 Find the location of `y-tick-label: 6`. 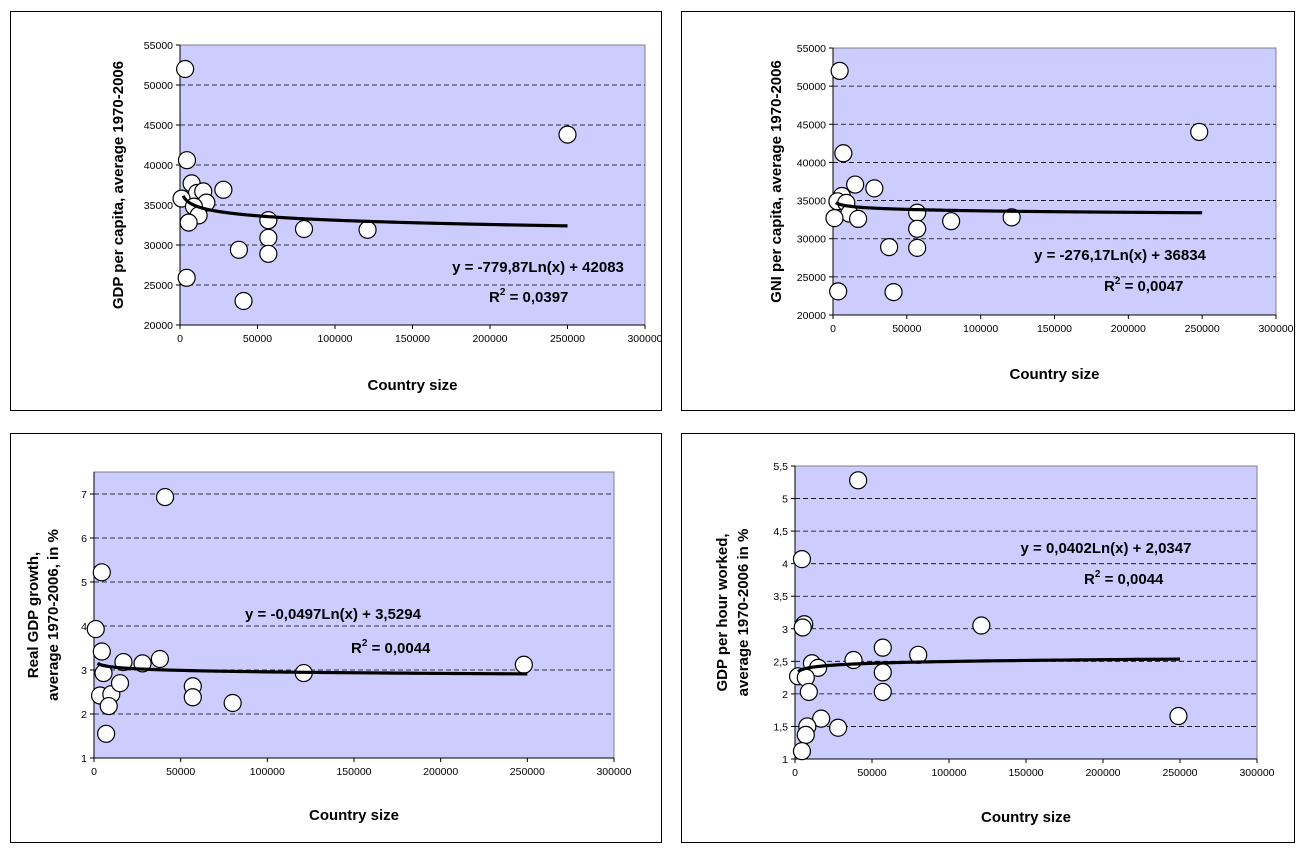

y-tick-label: 6 is located at coordinates (84, 539).